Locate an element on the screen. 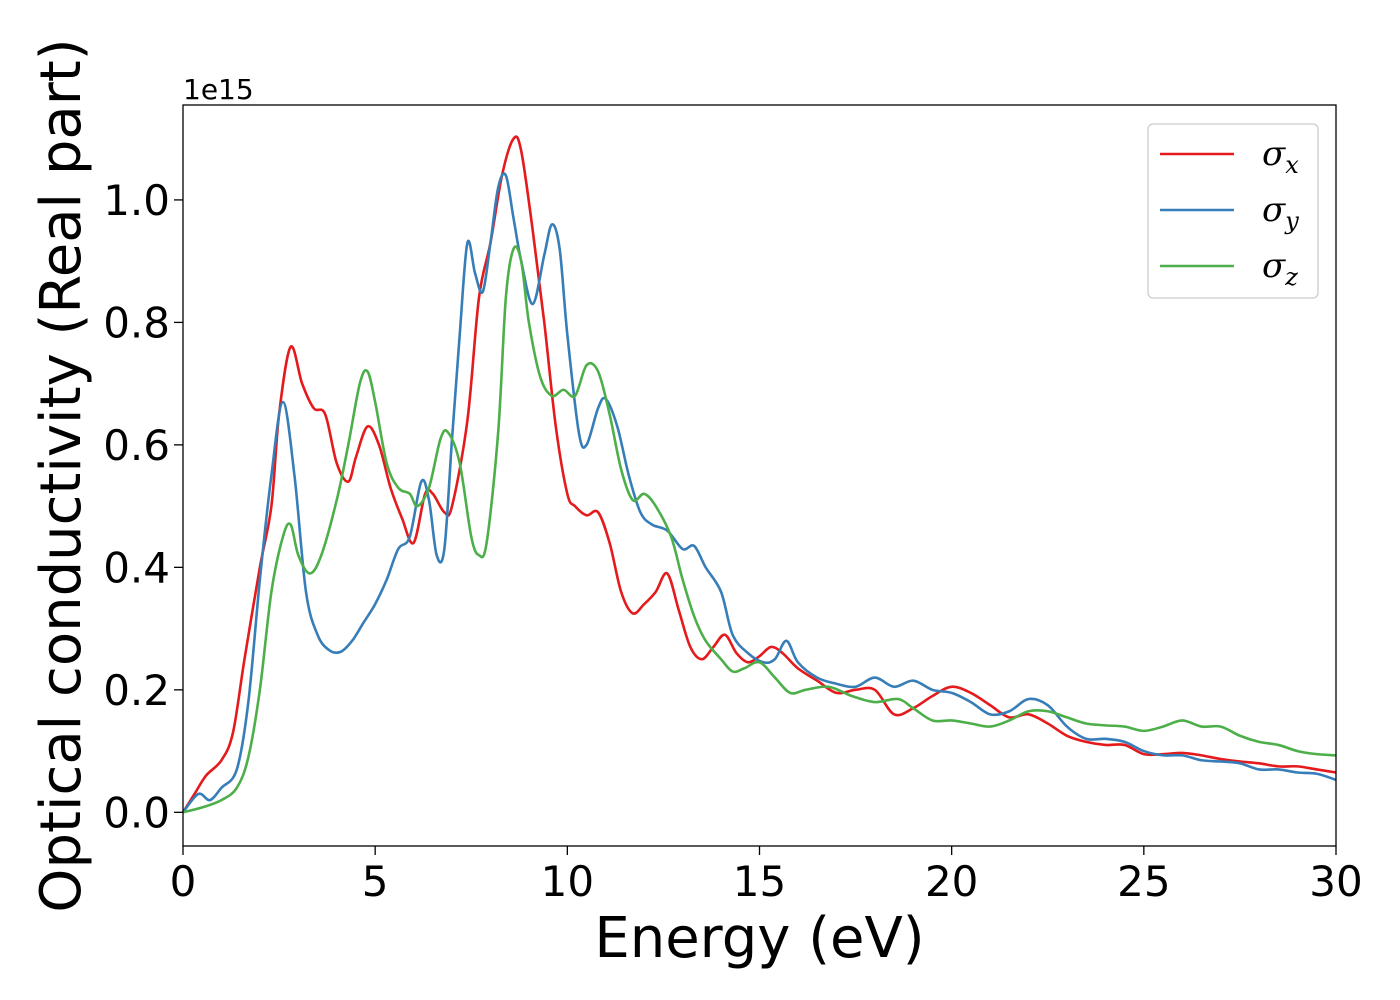  legend-label-z: σz is located at coordinates (1280, 268).